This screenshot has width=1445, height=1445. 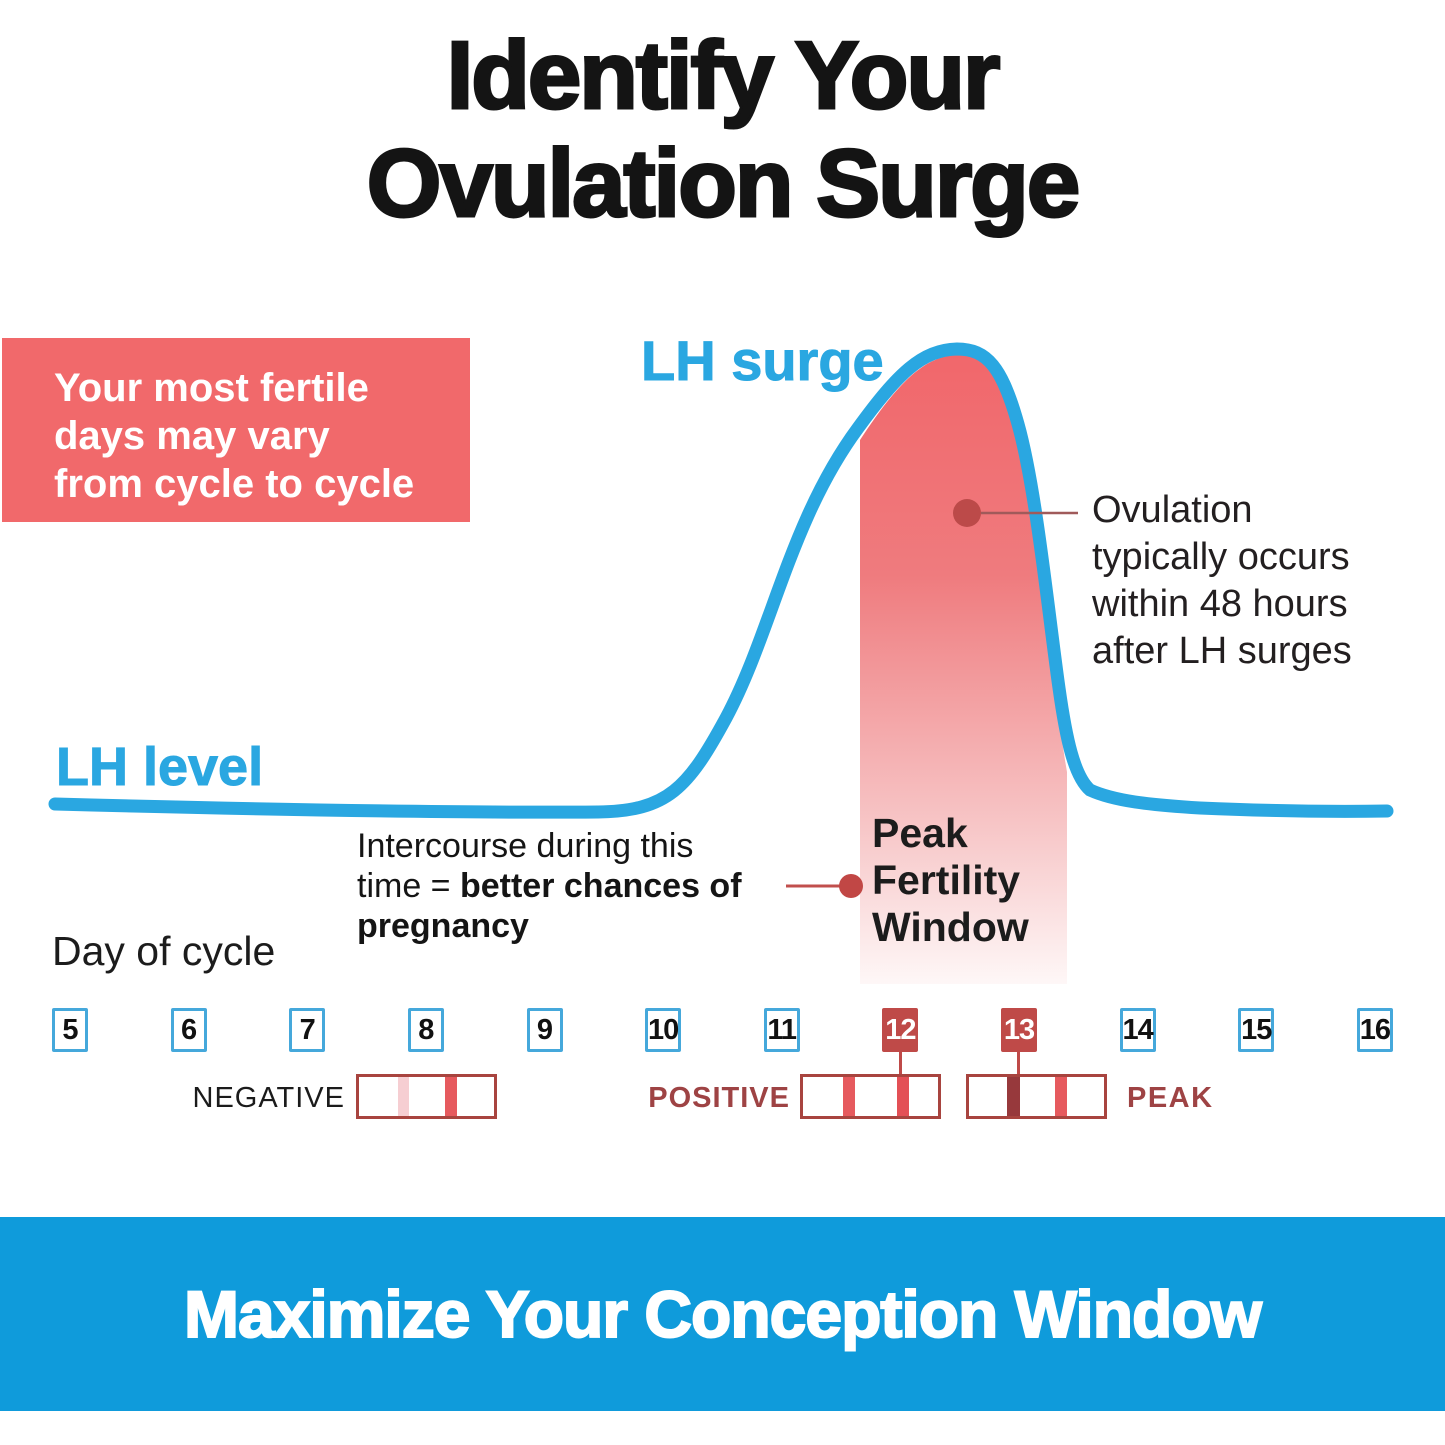 I want to click on peak-strip-dark-band, so click(x=1013, y=1096).